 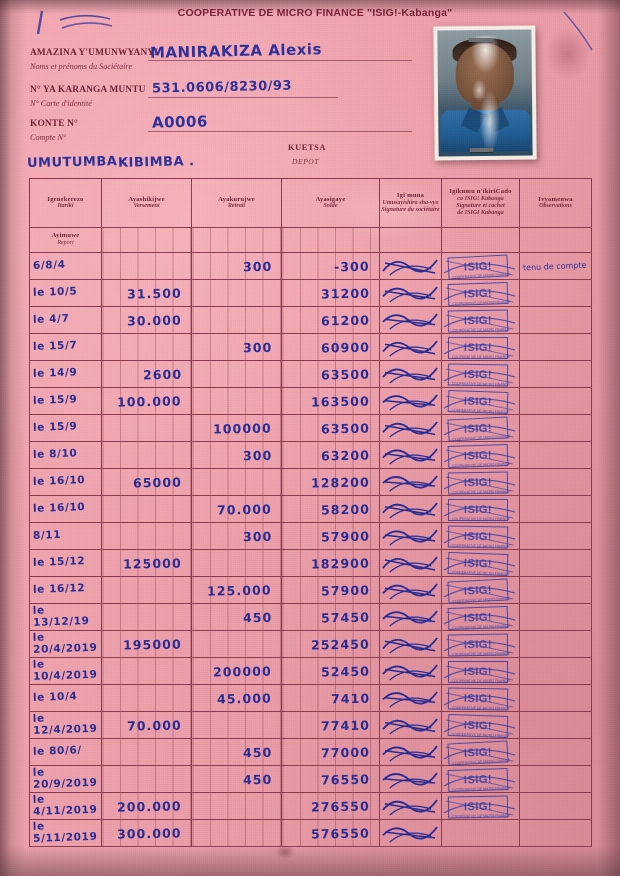 I want to click on cell-solde: 276550, so click(x=330, y=806).